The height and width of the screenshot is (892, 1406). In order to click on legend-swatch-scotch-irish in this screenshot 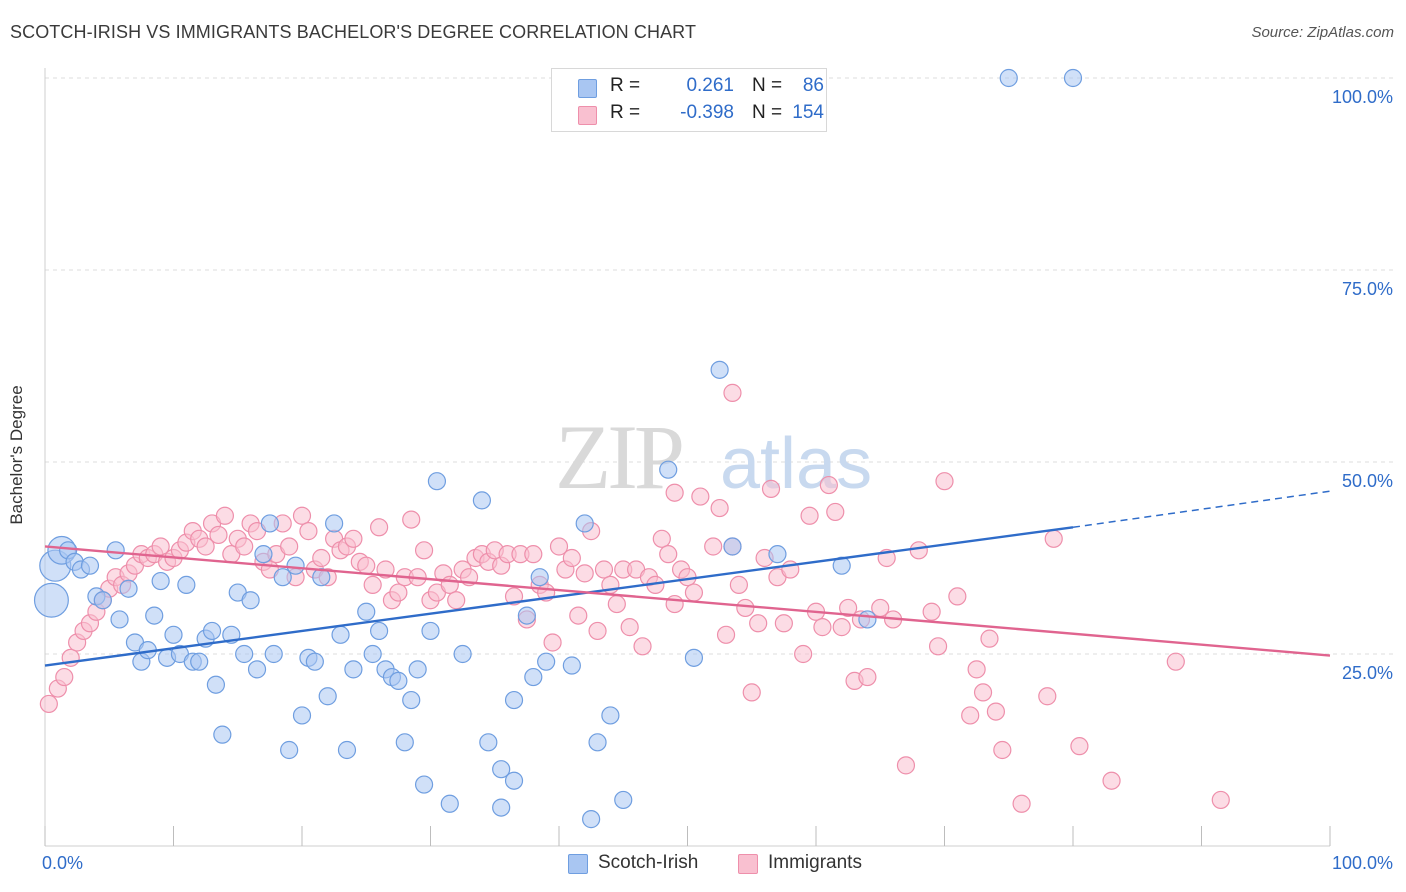, I will do `click(587, 88)`.